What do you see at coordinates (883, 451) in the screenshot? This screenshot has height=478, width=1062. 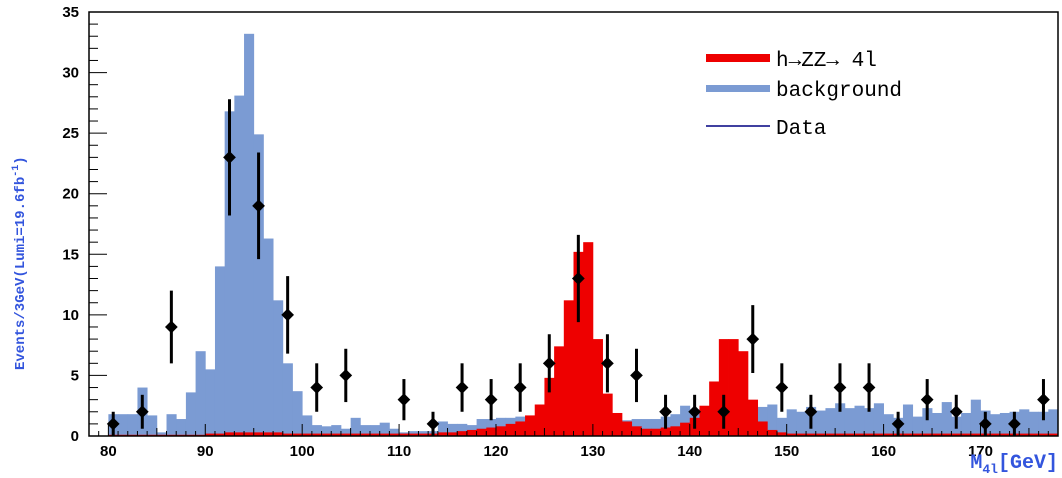 I see `x-tick-label: 160` at bounding box center [883, 451].